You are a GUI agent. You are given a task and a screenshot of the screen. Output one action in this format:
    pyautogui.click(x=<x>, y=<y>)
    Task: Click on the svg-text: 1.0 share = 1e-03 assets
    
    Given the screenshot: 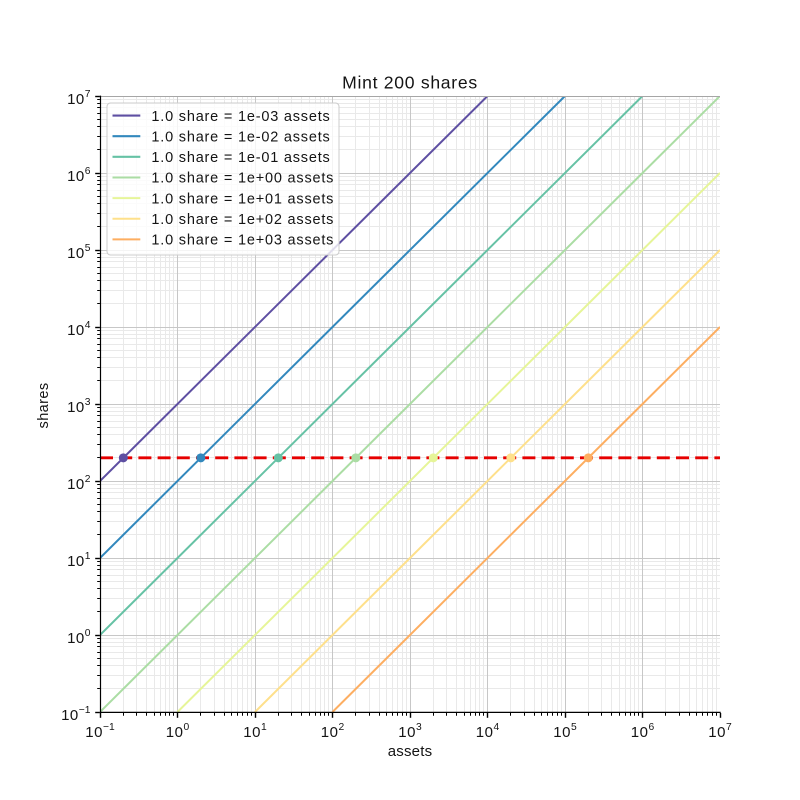 What is the action you would take?
    pyautogui.click(x=240, y=117)
    